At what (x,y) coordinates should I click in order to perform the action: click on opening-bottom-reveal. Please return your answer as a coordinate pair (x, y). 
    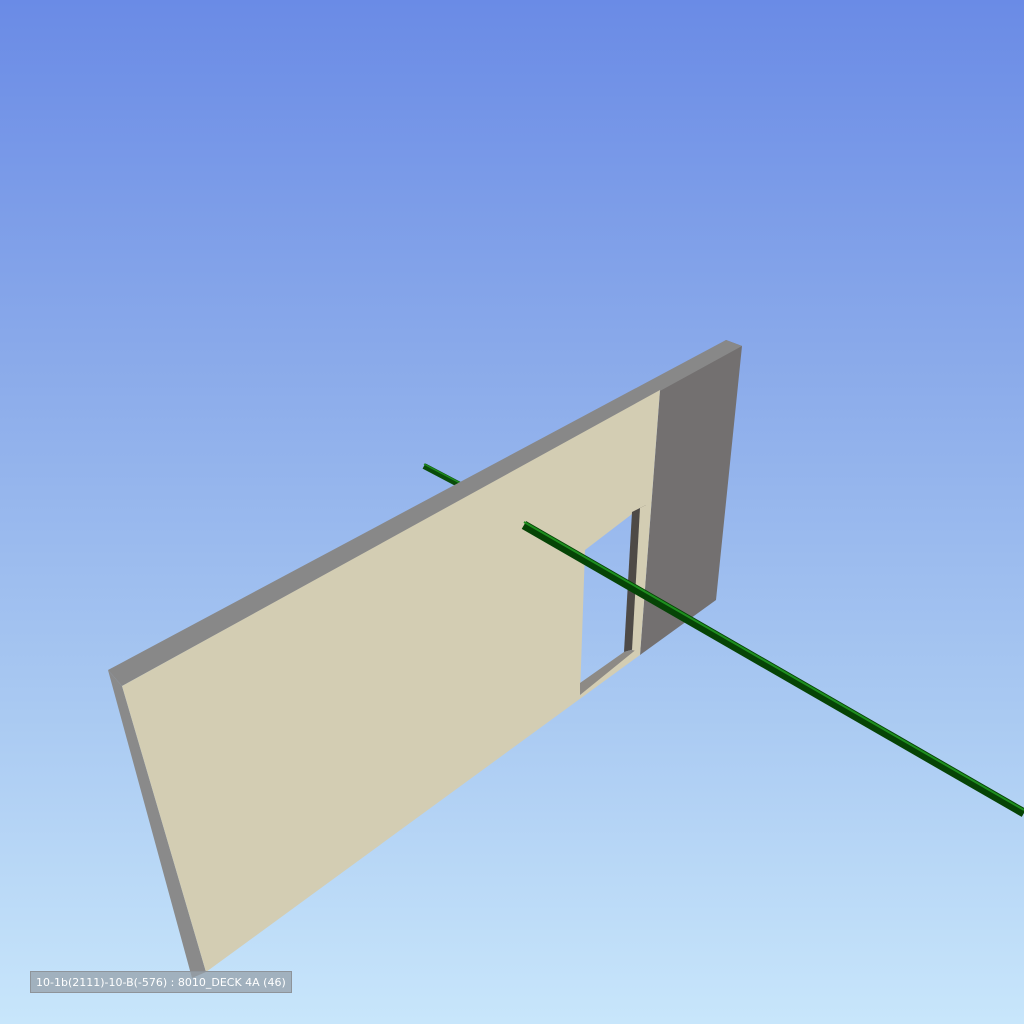
    Looking at the image, I should click on (609, 671).